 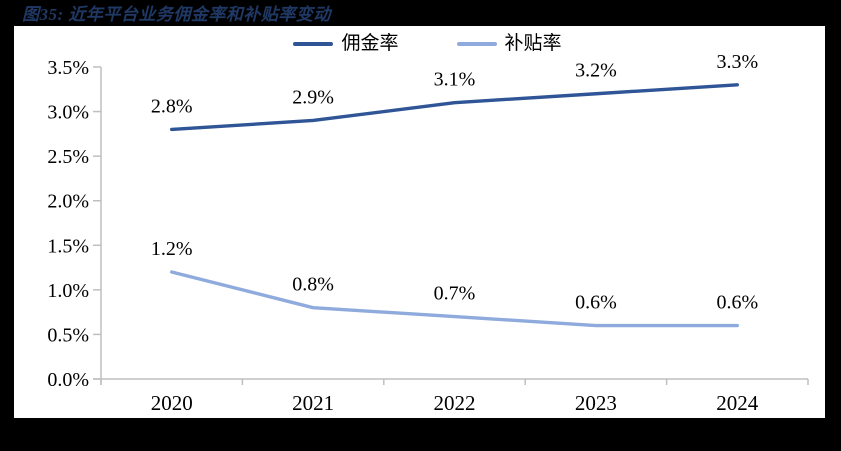 What do you see at coordinates (68, 202) in the screenshot?
I see `y-axis-tick-label: 2.0%` at bounding box center [68, 202].